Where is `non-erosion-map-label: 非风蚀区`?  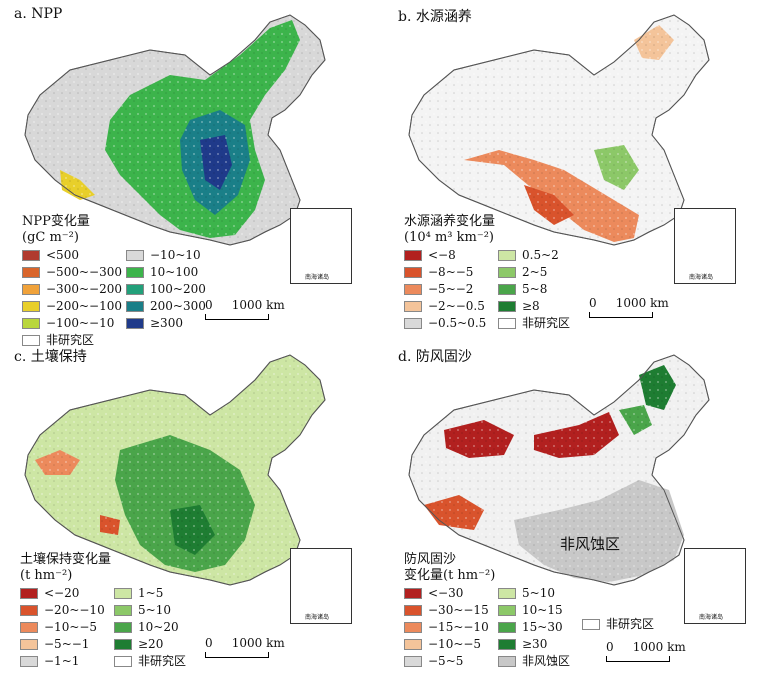 non-erosion-map-label: 非风蚀区 is located at coordinates (590, 544).